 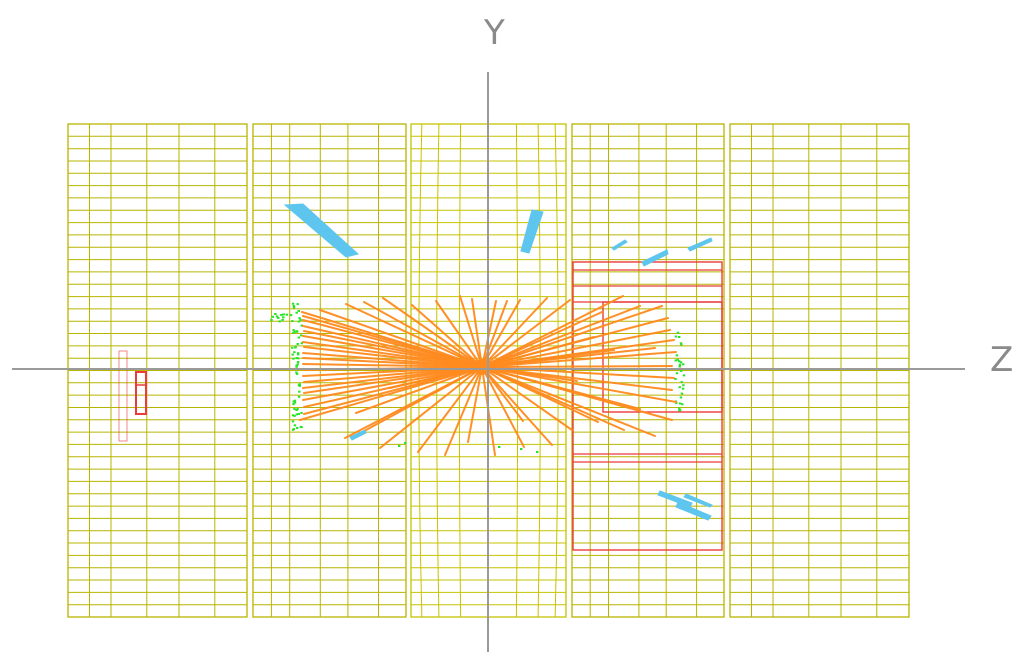 I want to click on muon-chamber-outer, so click(x=647, y=406).